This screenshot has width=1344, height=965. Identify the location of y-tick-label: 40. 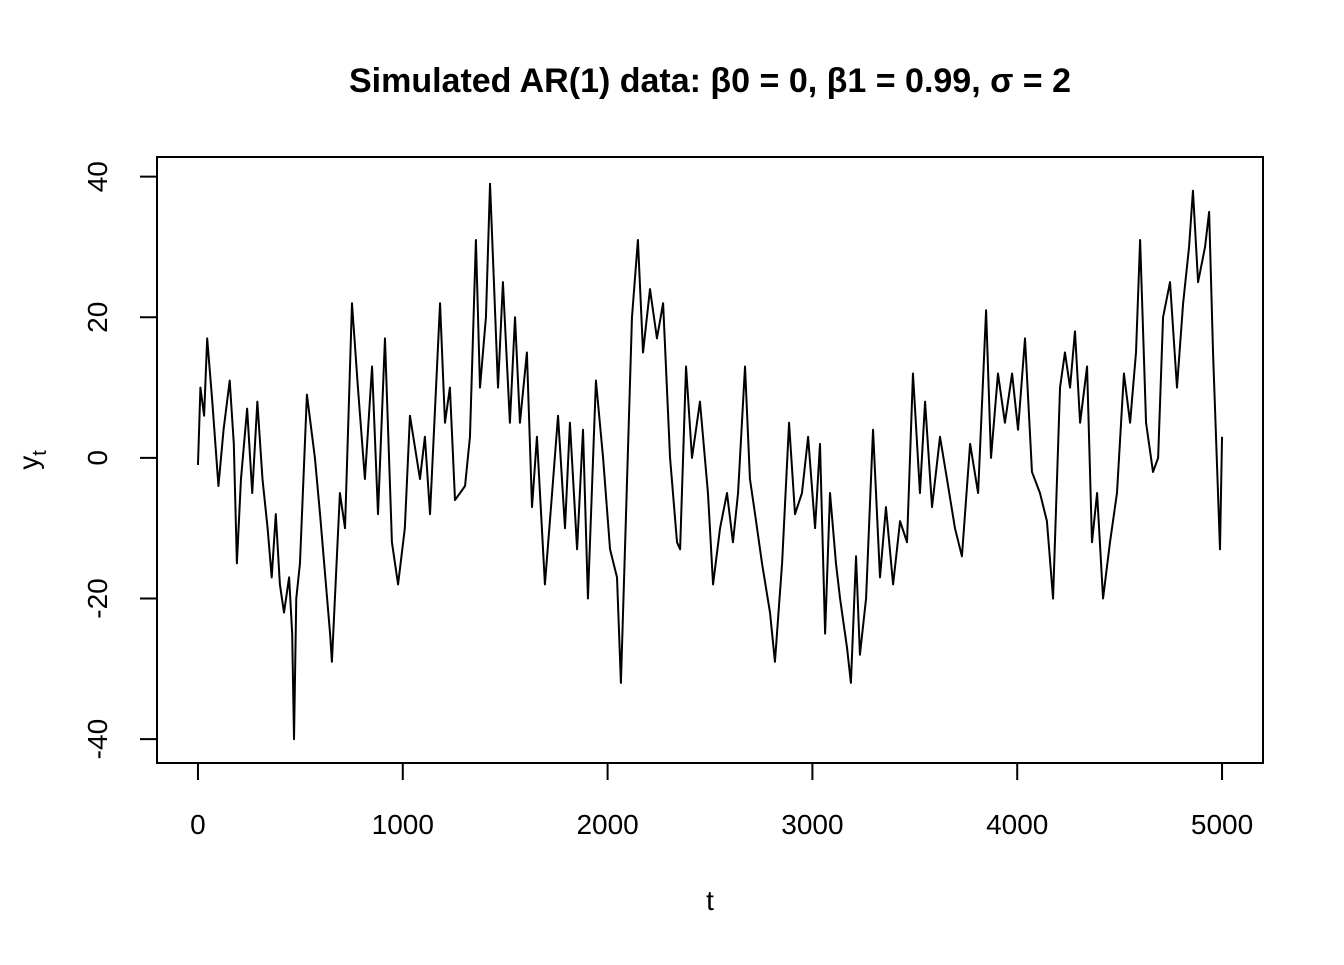
(97, 176).